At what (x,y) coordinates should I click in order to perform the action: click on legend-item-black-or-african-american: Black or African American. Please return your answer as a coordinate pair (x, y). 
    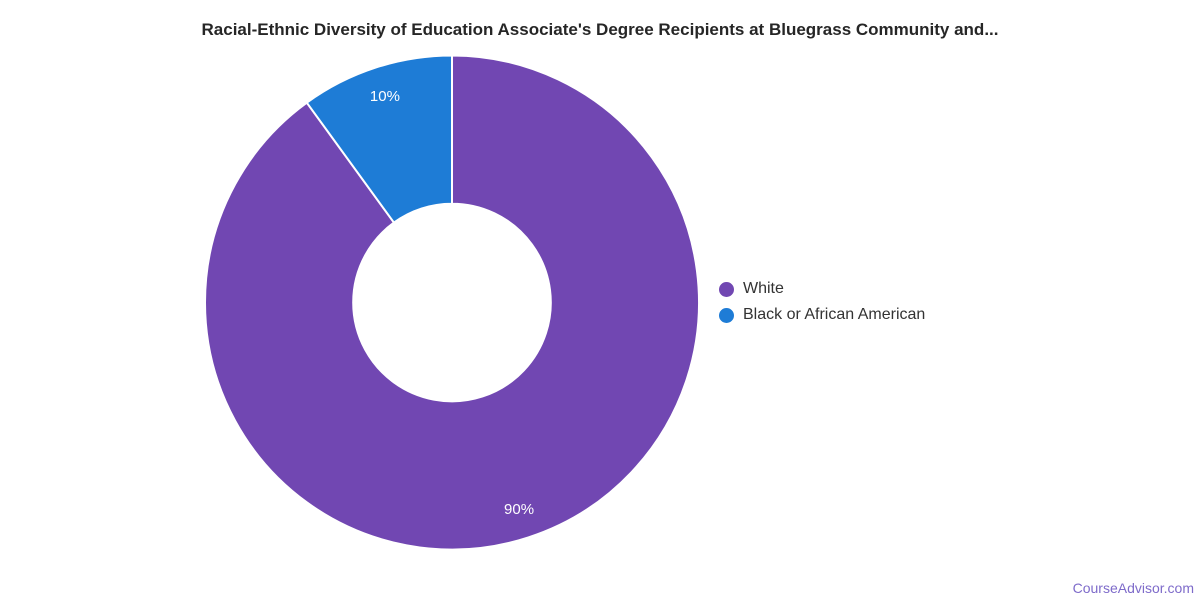
    Looking at the image, I should click on (822, 315).